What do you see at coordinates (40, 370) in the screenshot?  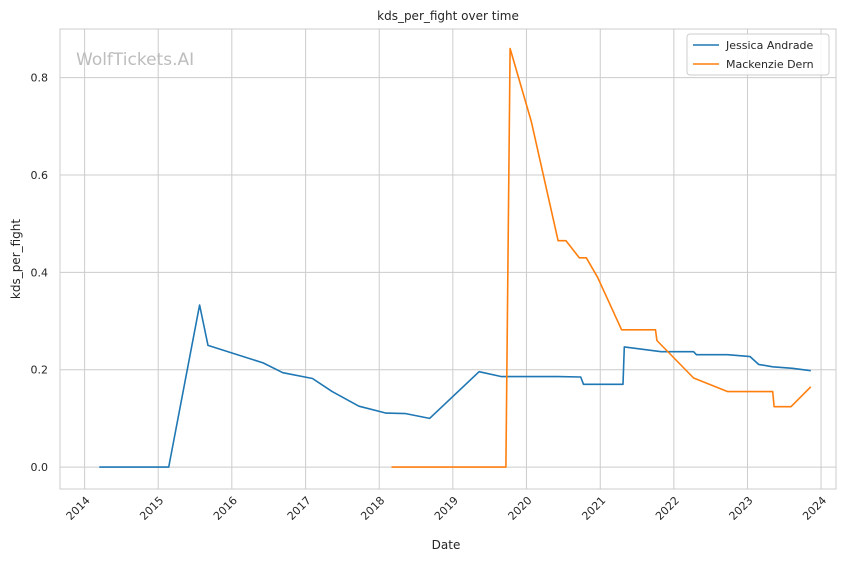 I see `y-tick-label: 0.2` at bounding box center [40, 370].